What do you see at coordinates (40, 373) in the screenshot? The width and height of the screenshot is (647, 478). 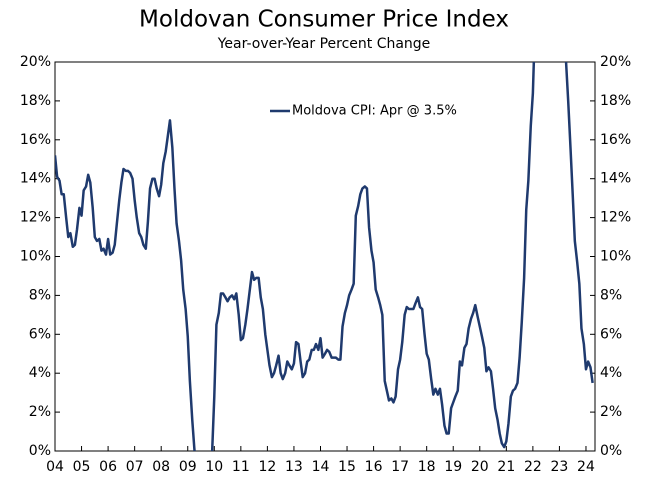 I see `y-tick-label: 4%` at bounding box center [40, 373].